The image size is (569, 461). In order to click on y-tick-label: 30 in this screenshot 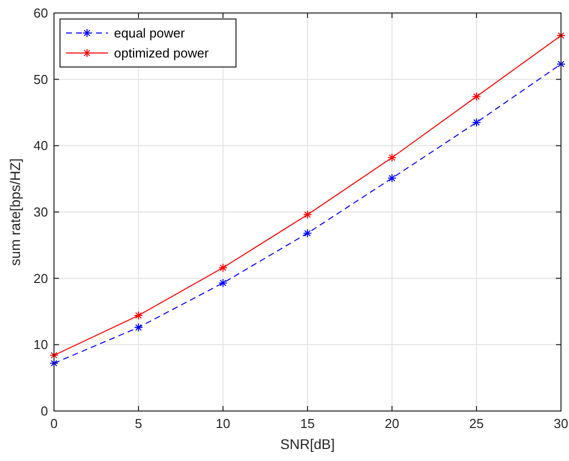, I will do `click(41, 212)`.